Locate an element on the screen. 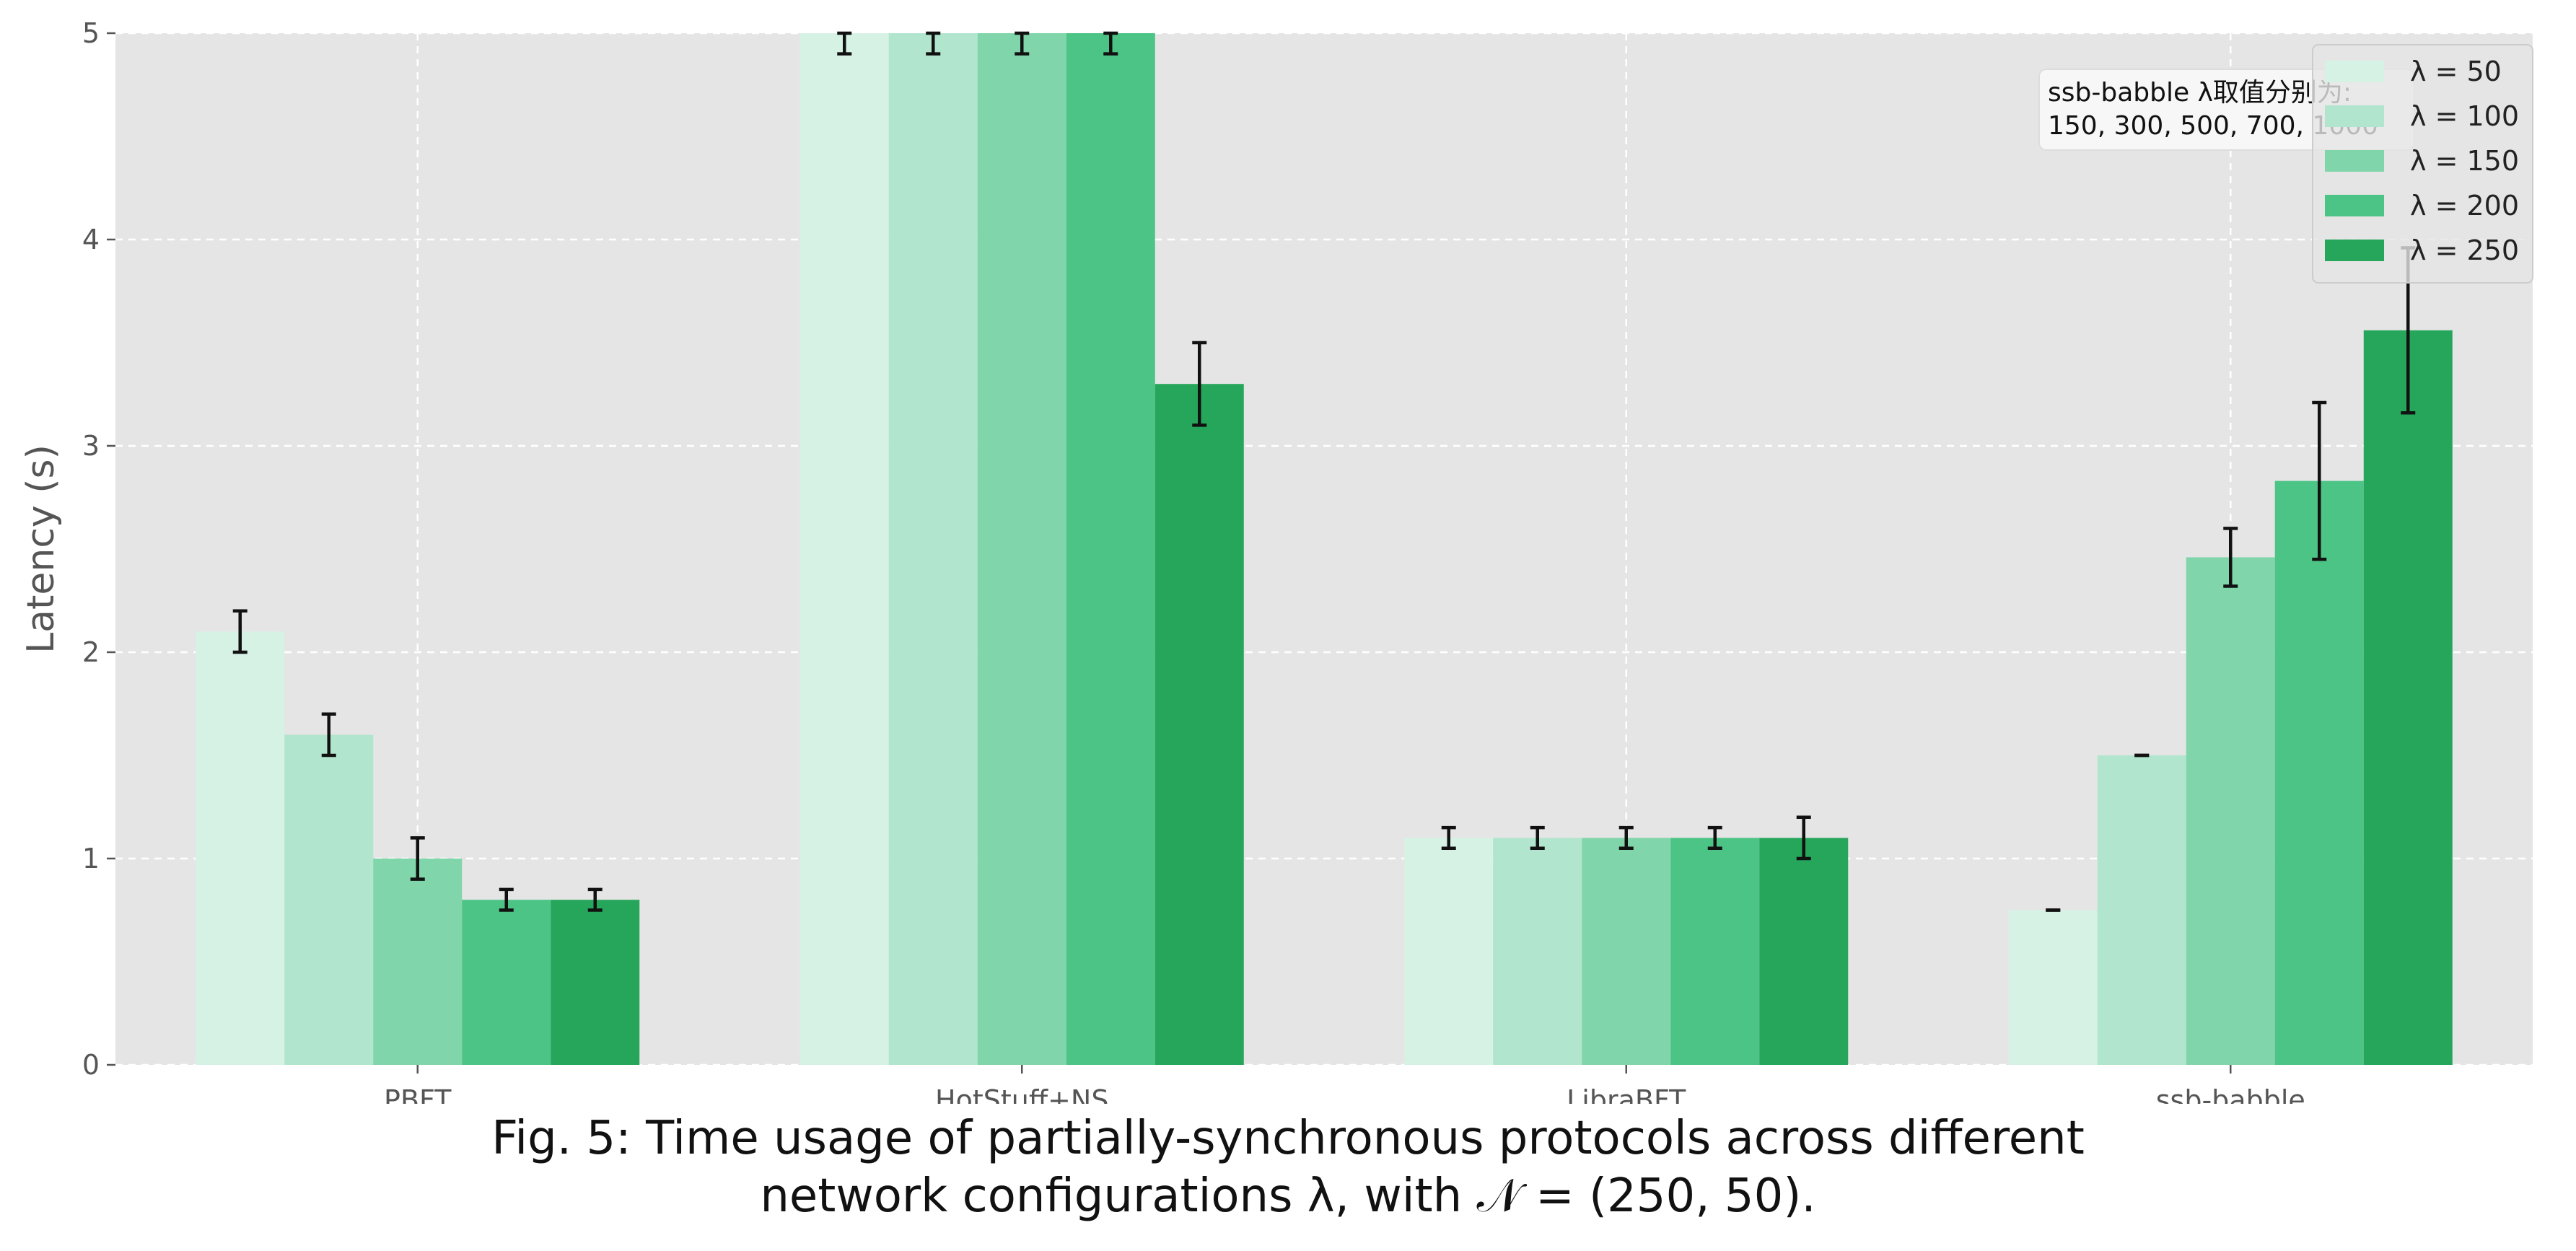  x-tick-label: PBFT is located at coordinates (418, 1094).